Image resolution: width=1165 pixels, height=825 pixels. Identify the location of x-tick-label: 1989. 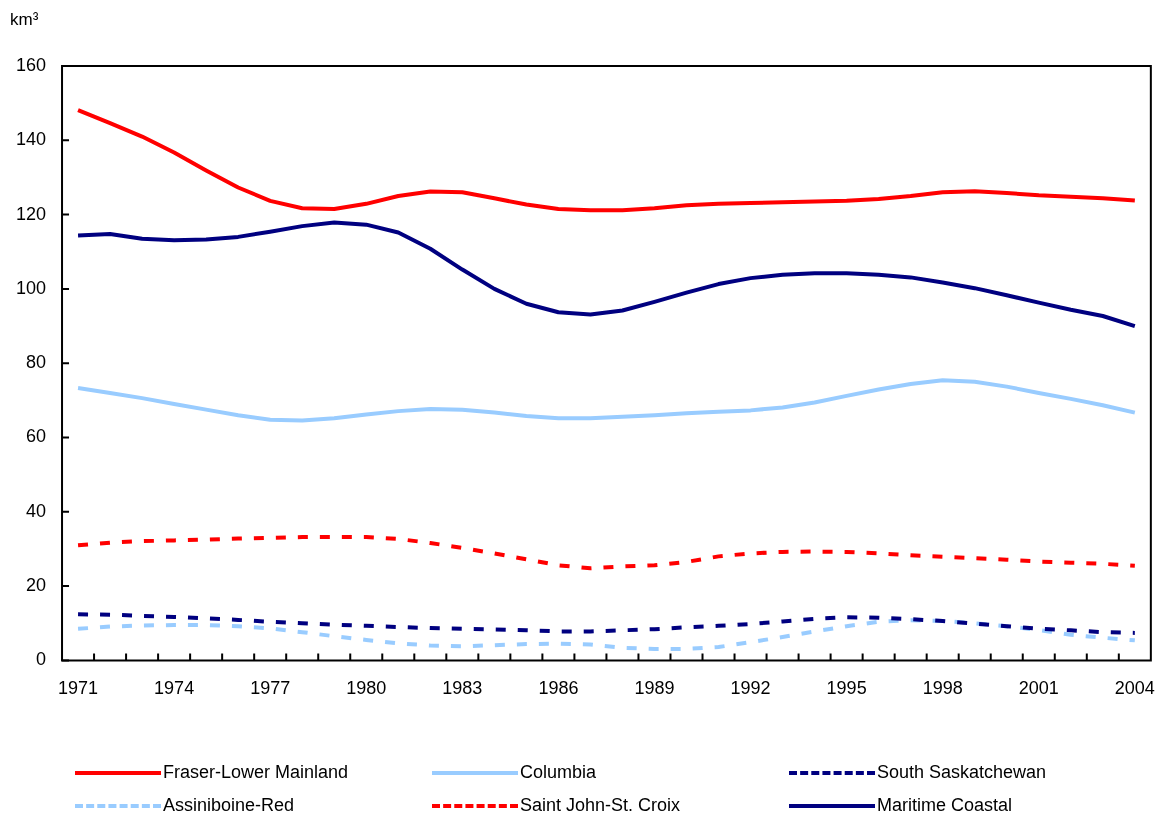
(654, 688).